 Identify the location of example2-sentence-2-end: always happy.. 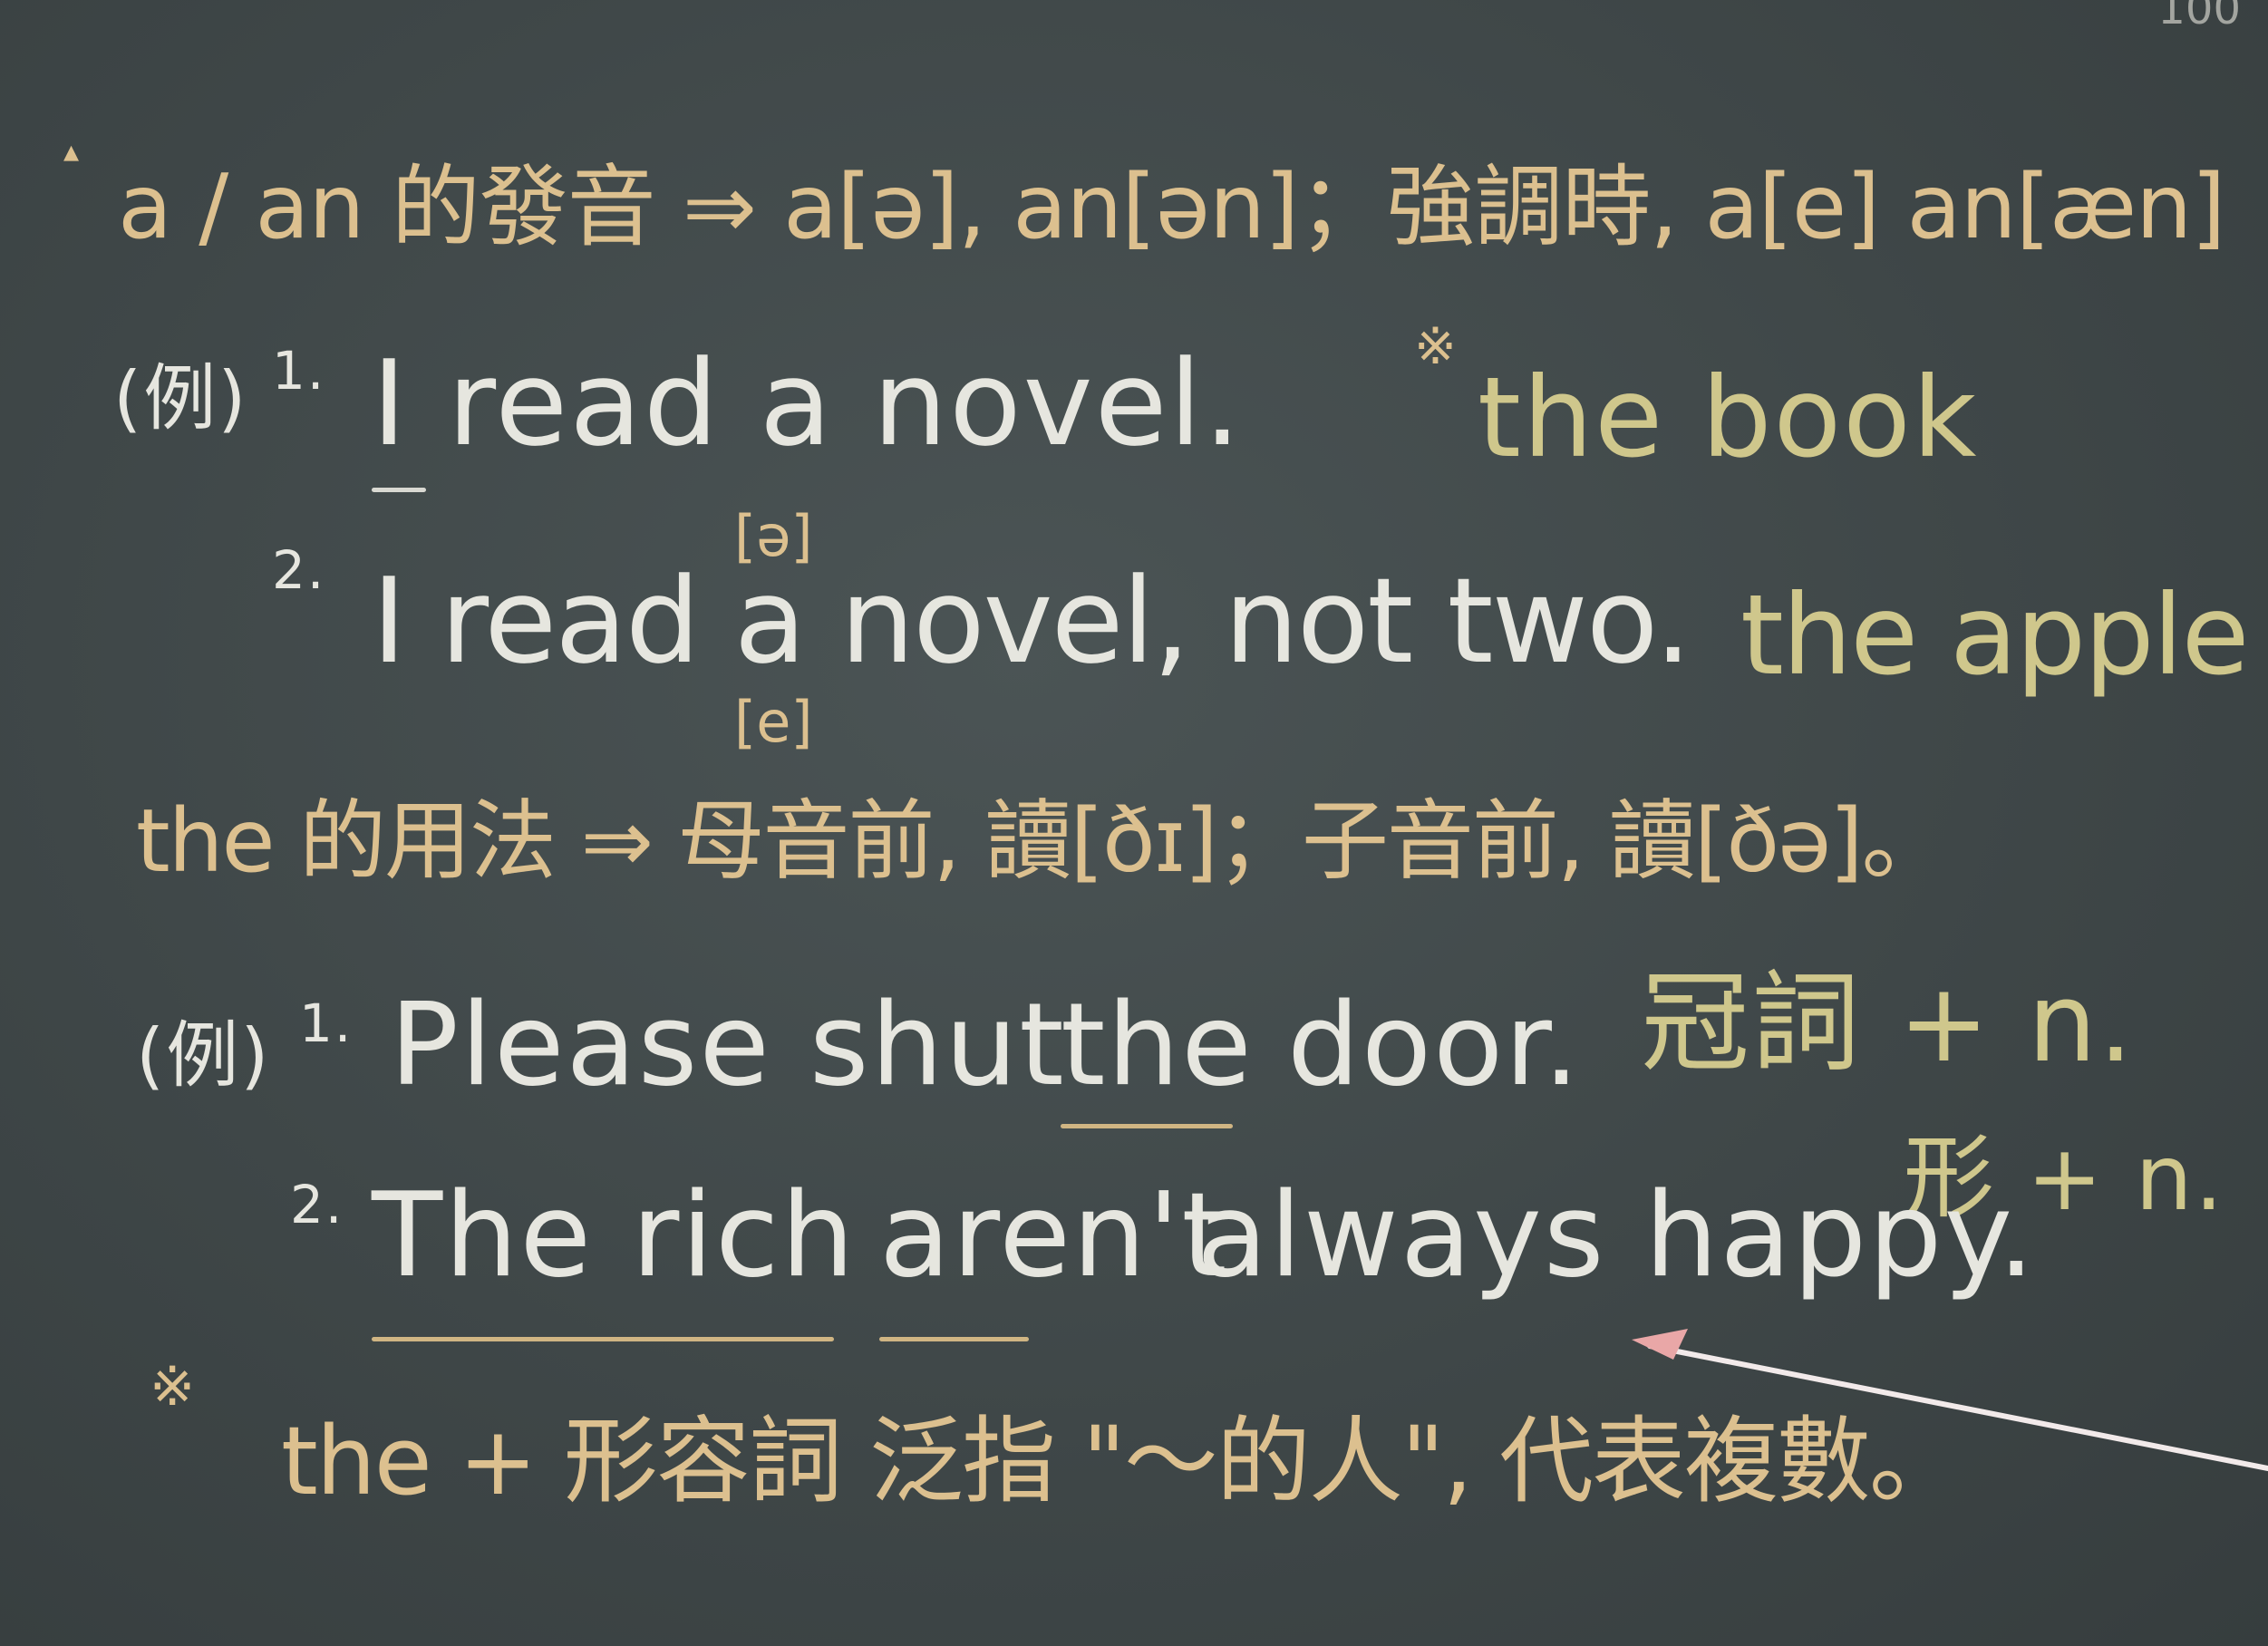
(1617, 1235).